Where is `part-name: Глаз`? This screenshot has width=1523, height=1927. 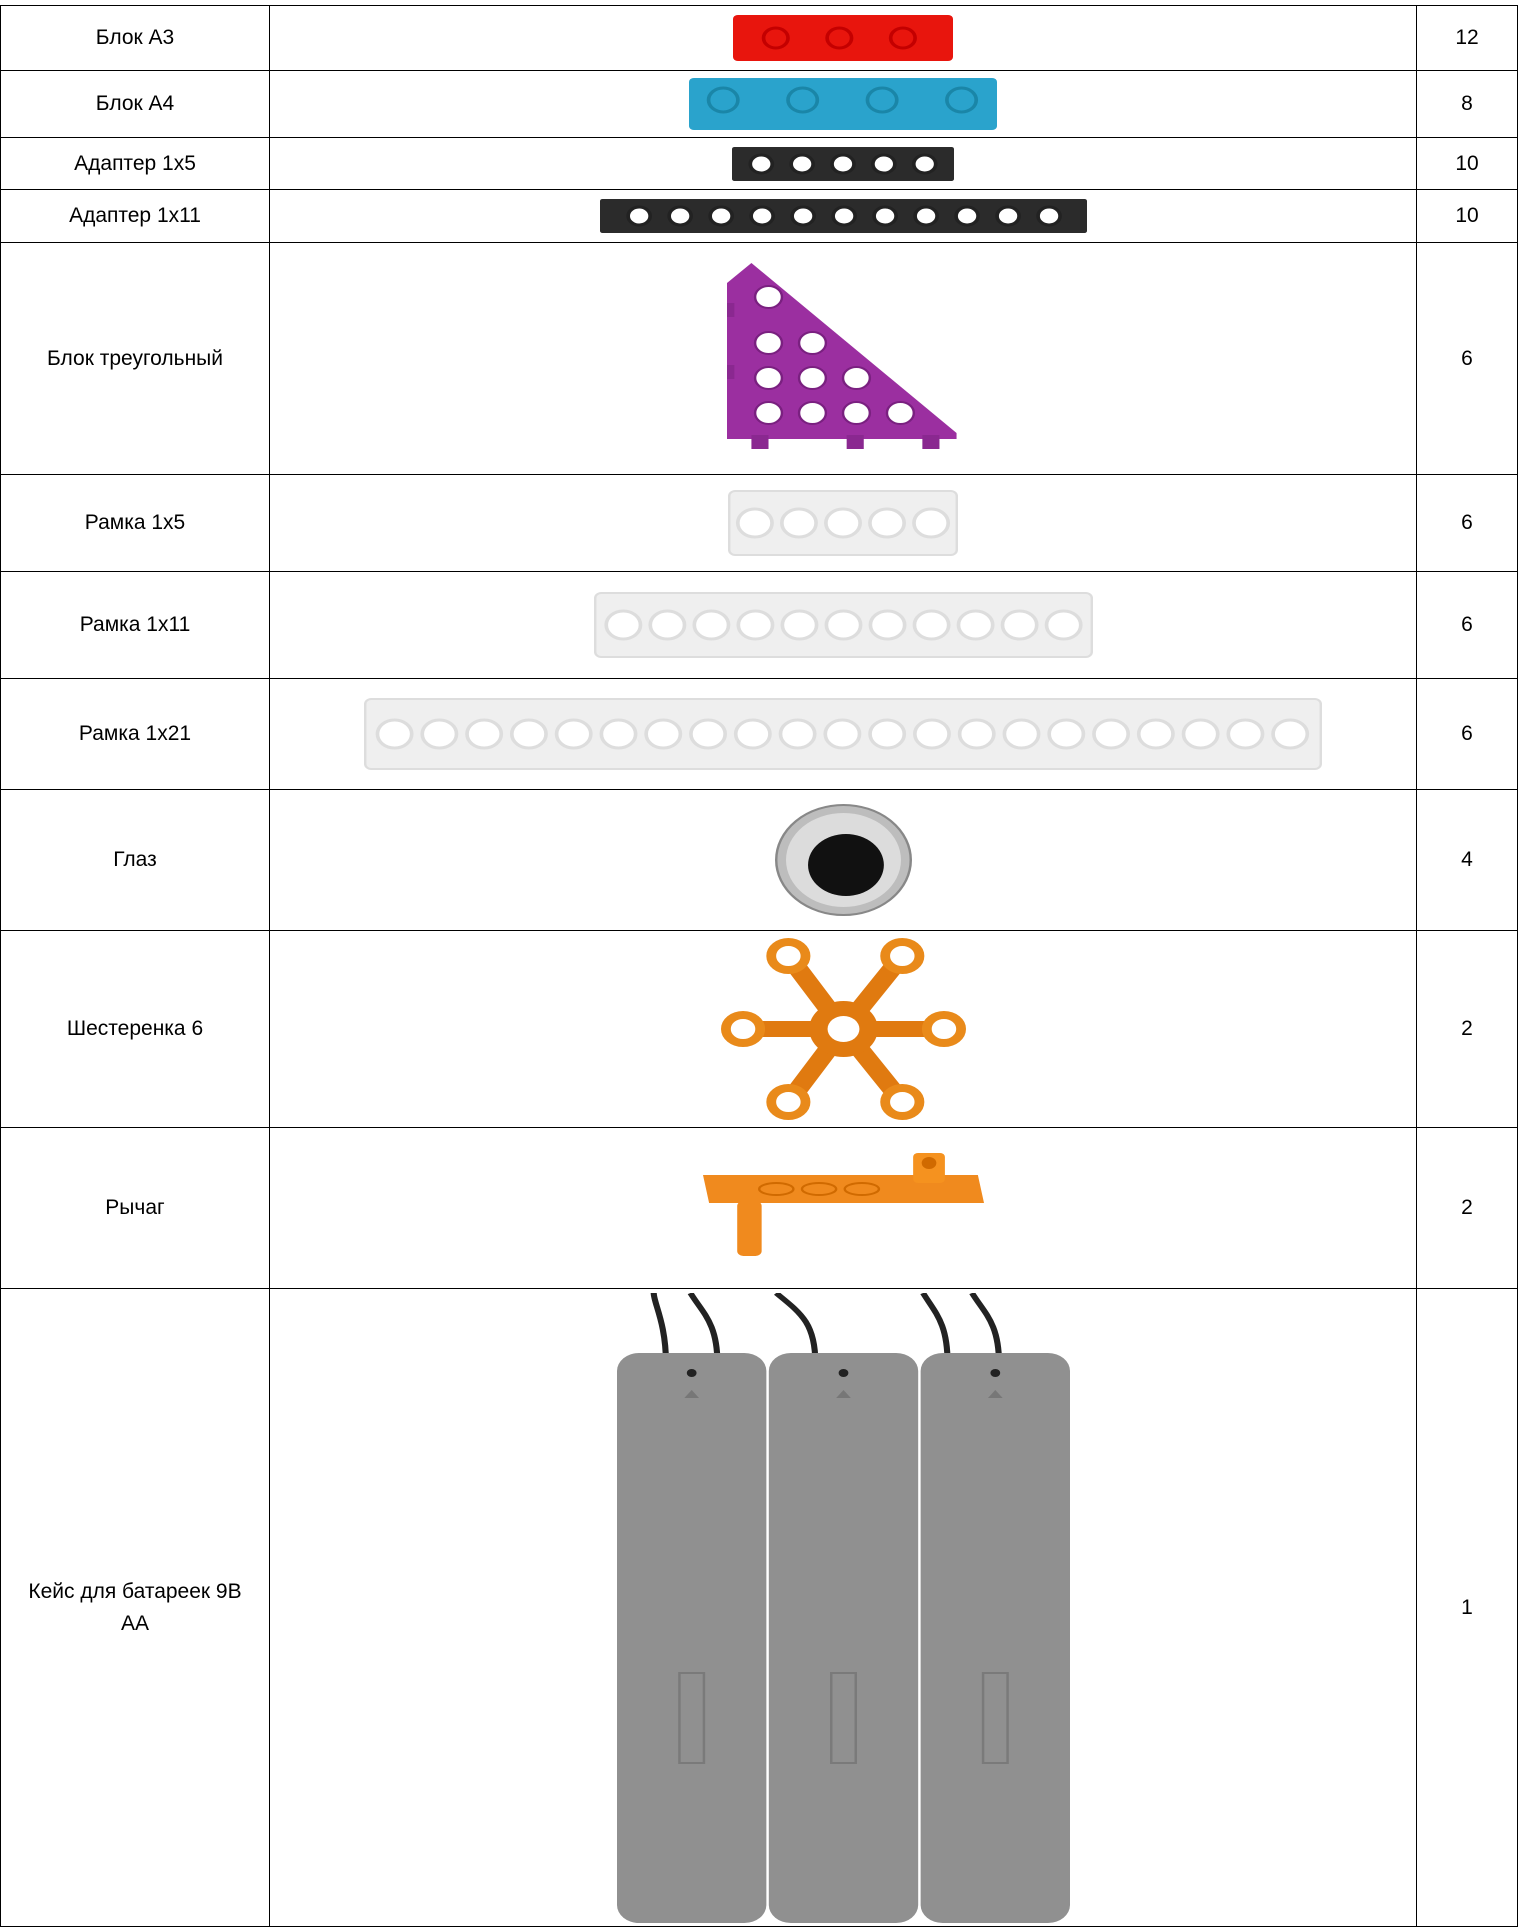
part-name: Глаз is located at coordinates (135, 860).